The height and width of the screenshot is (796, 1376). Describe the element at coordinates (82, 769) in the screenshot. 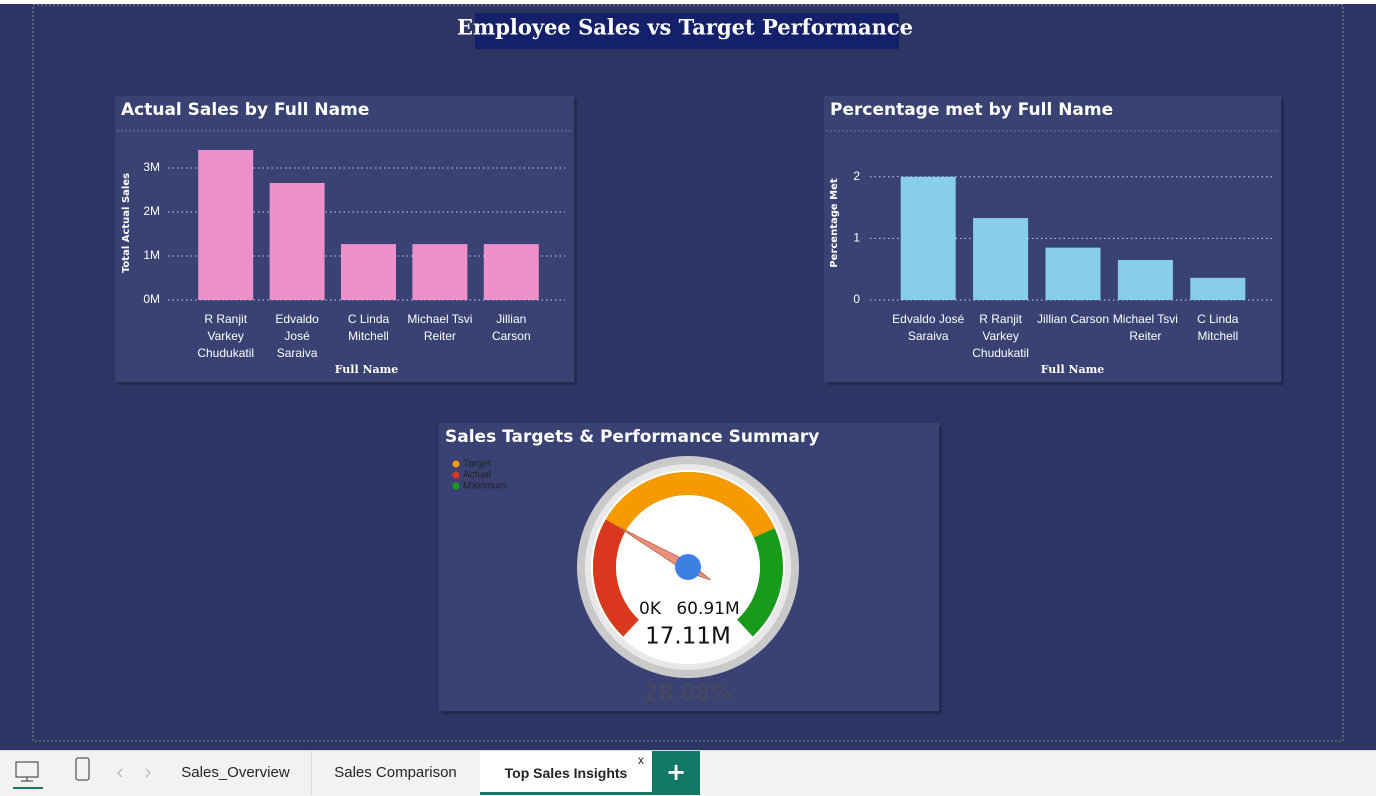

I see `mobile-icon` at that location.